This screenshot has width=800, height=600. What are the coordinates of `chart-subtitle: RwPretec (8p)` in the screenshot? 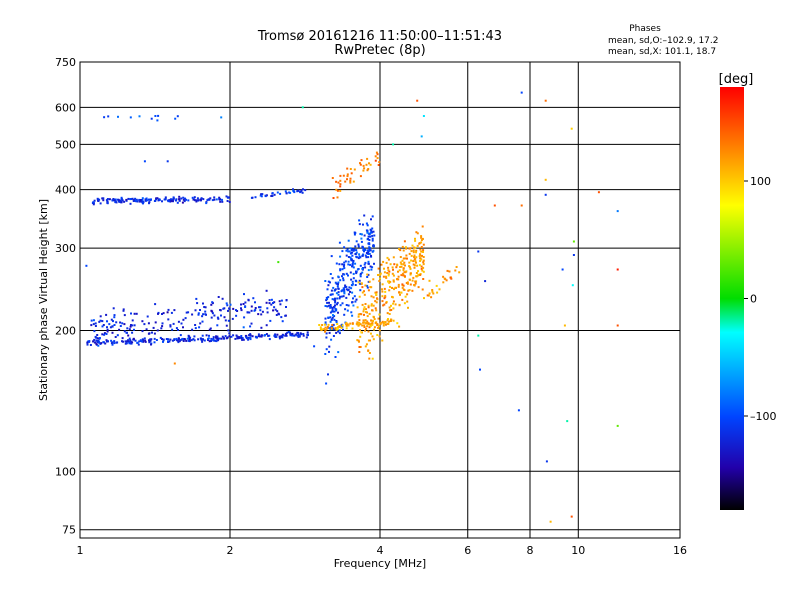 It's located at (379, 50).